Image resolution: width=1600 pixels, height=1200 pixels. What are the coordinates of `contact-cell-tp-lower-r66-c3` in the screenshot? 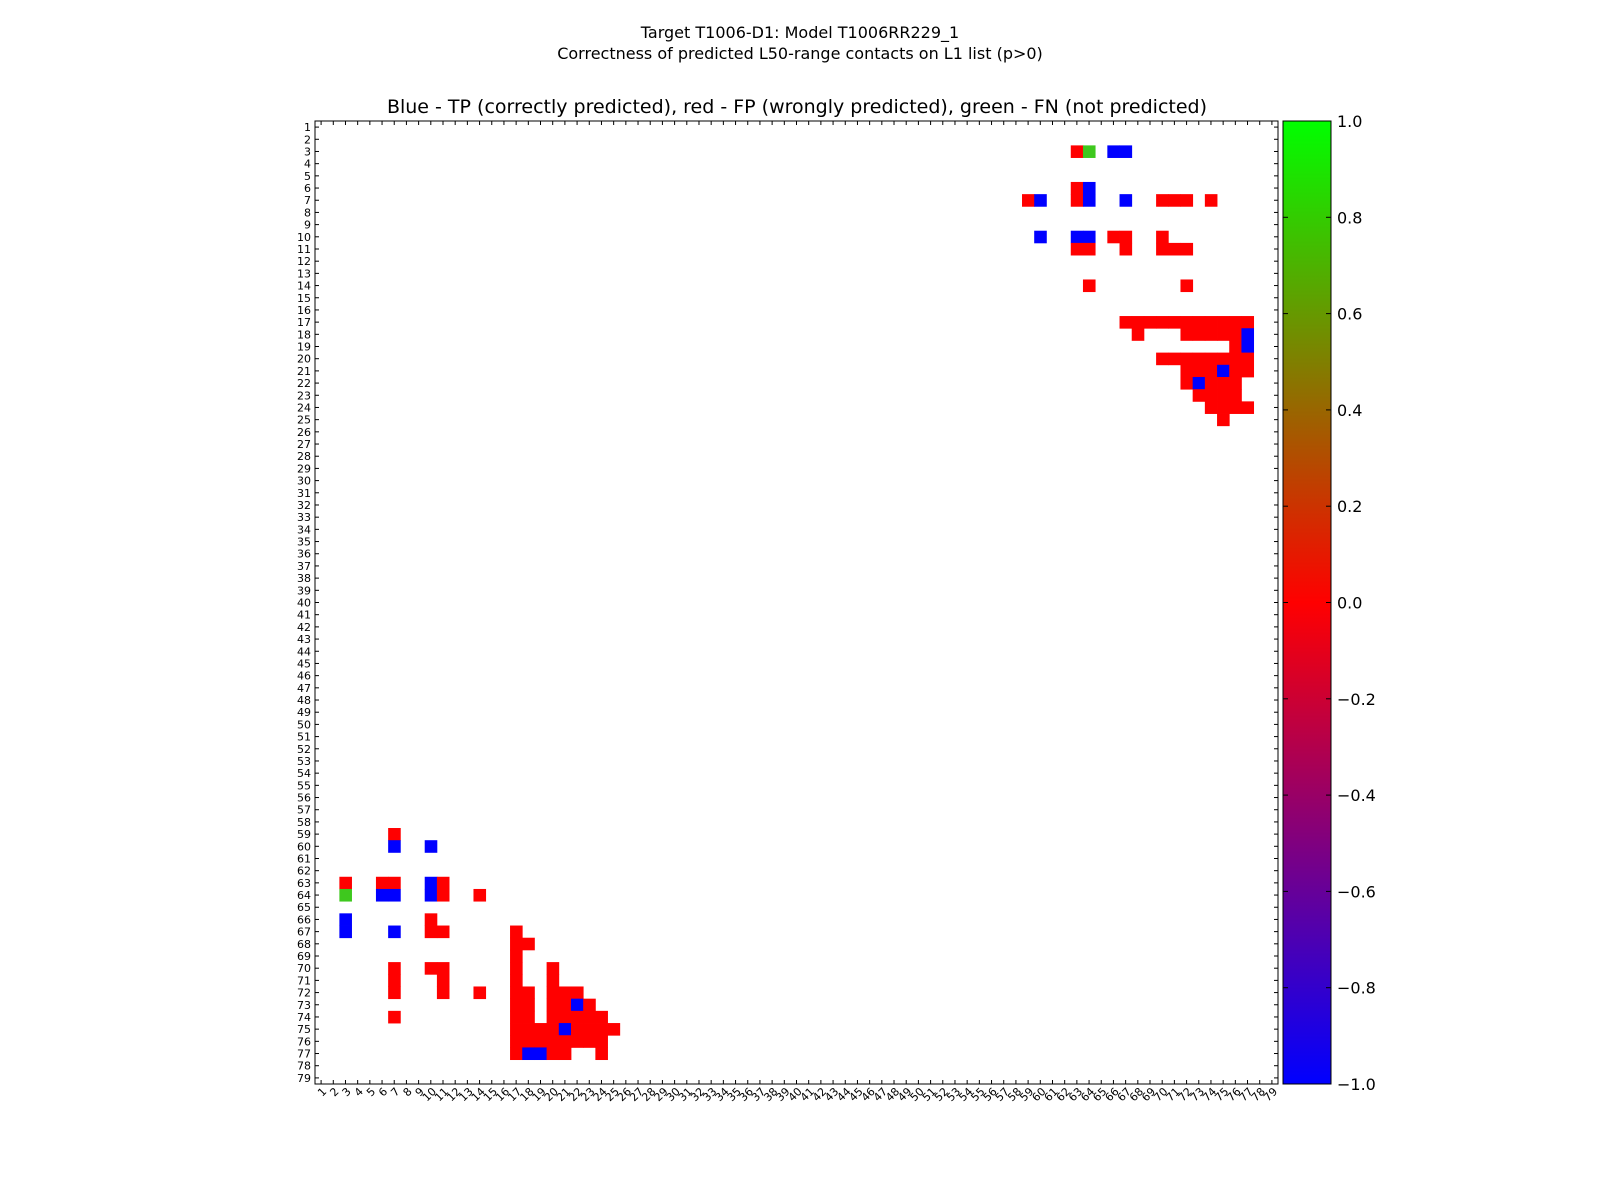 It's located at (345, 919).